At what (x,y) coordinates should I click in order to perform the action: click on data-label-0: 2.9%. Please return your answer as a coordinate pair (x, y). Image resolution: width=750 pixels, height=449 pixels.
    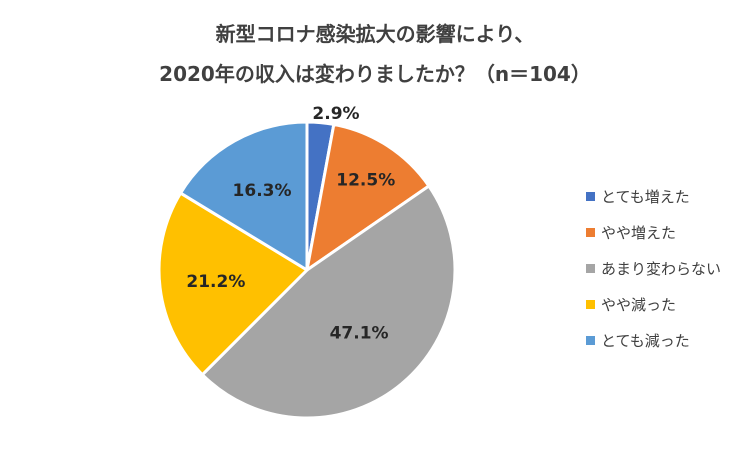
    Looking at the image, I should click on (335, 114).